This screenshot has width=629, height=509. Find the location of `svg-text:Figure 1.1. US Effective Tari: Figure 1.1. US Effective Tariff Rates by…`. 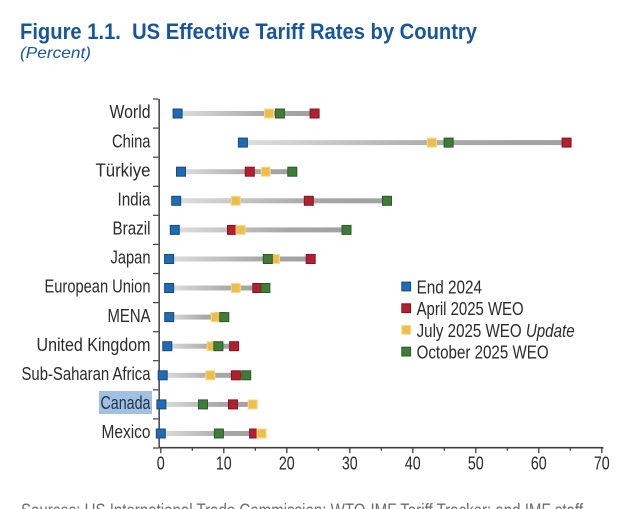

svg-text:Figure 1.1. US Effective Tari: Figure 1.1. US Effective Tariff Rates by… is located at coordinates (249, 31).